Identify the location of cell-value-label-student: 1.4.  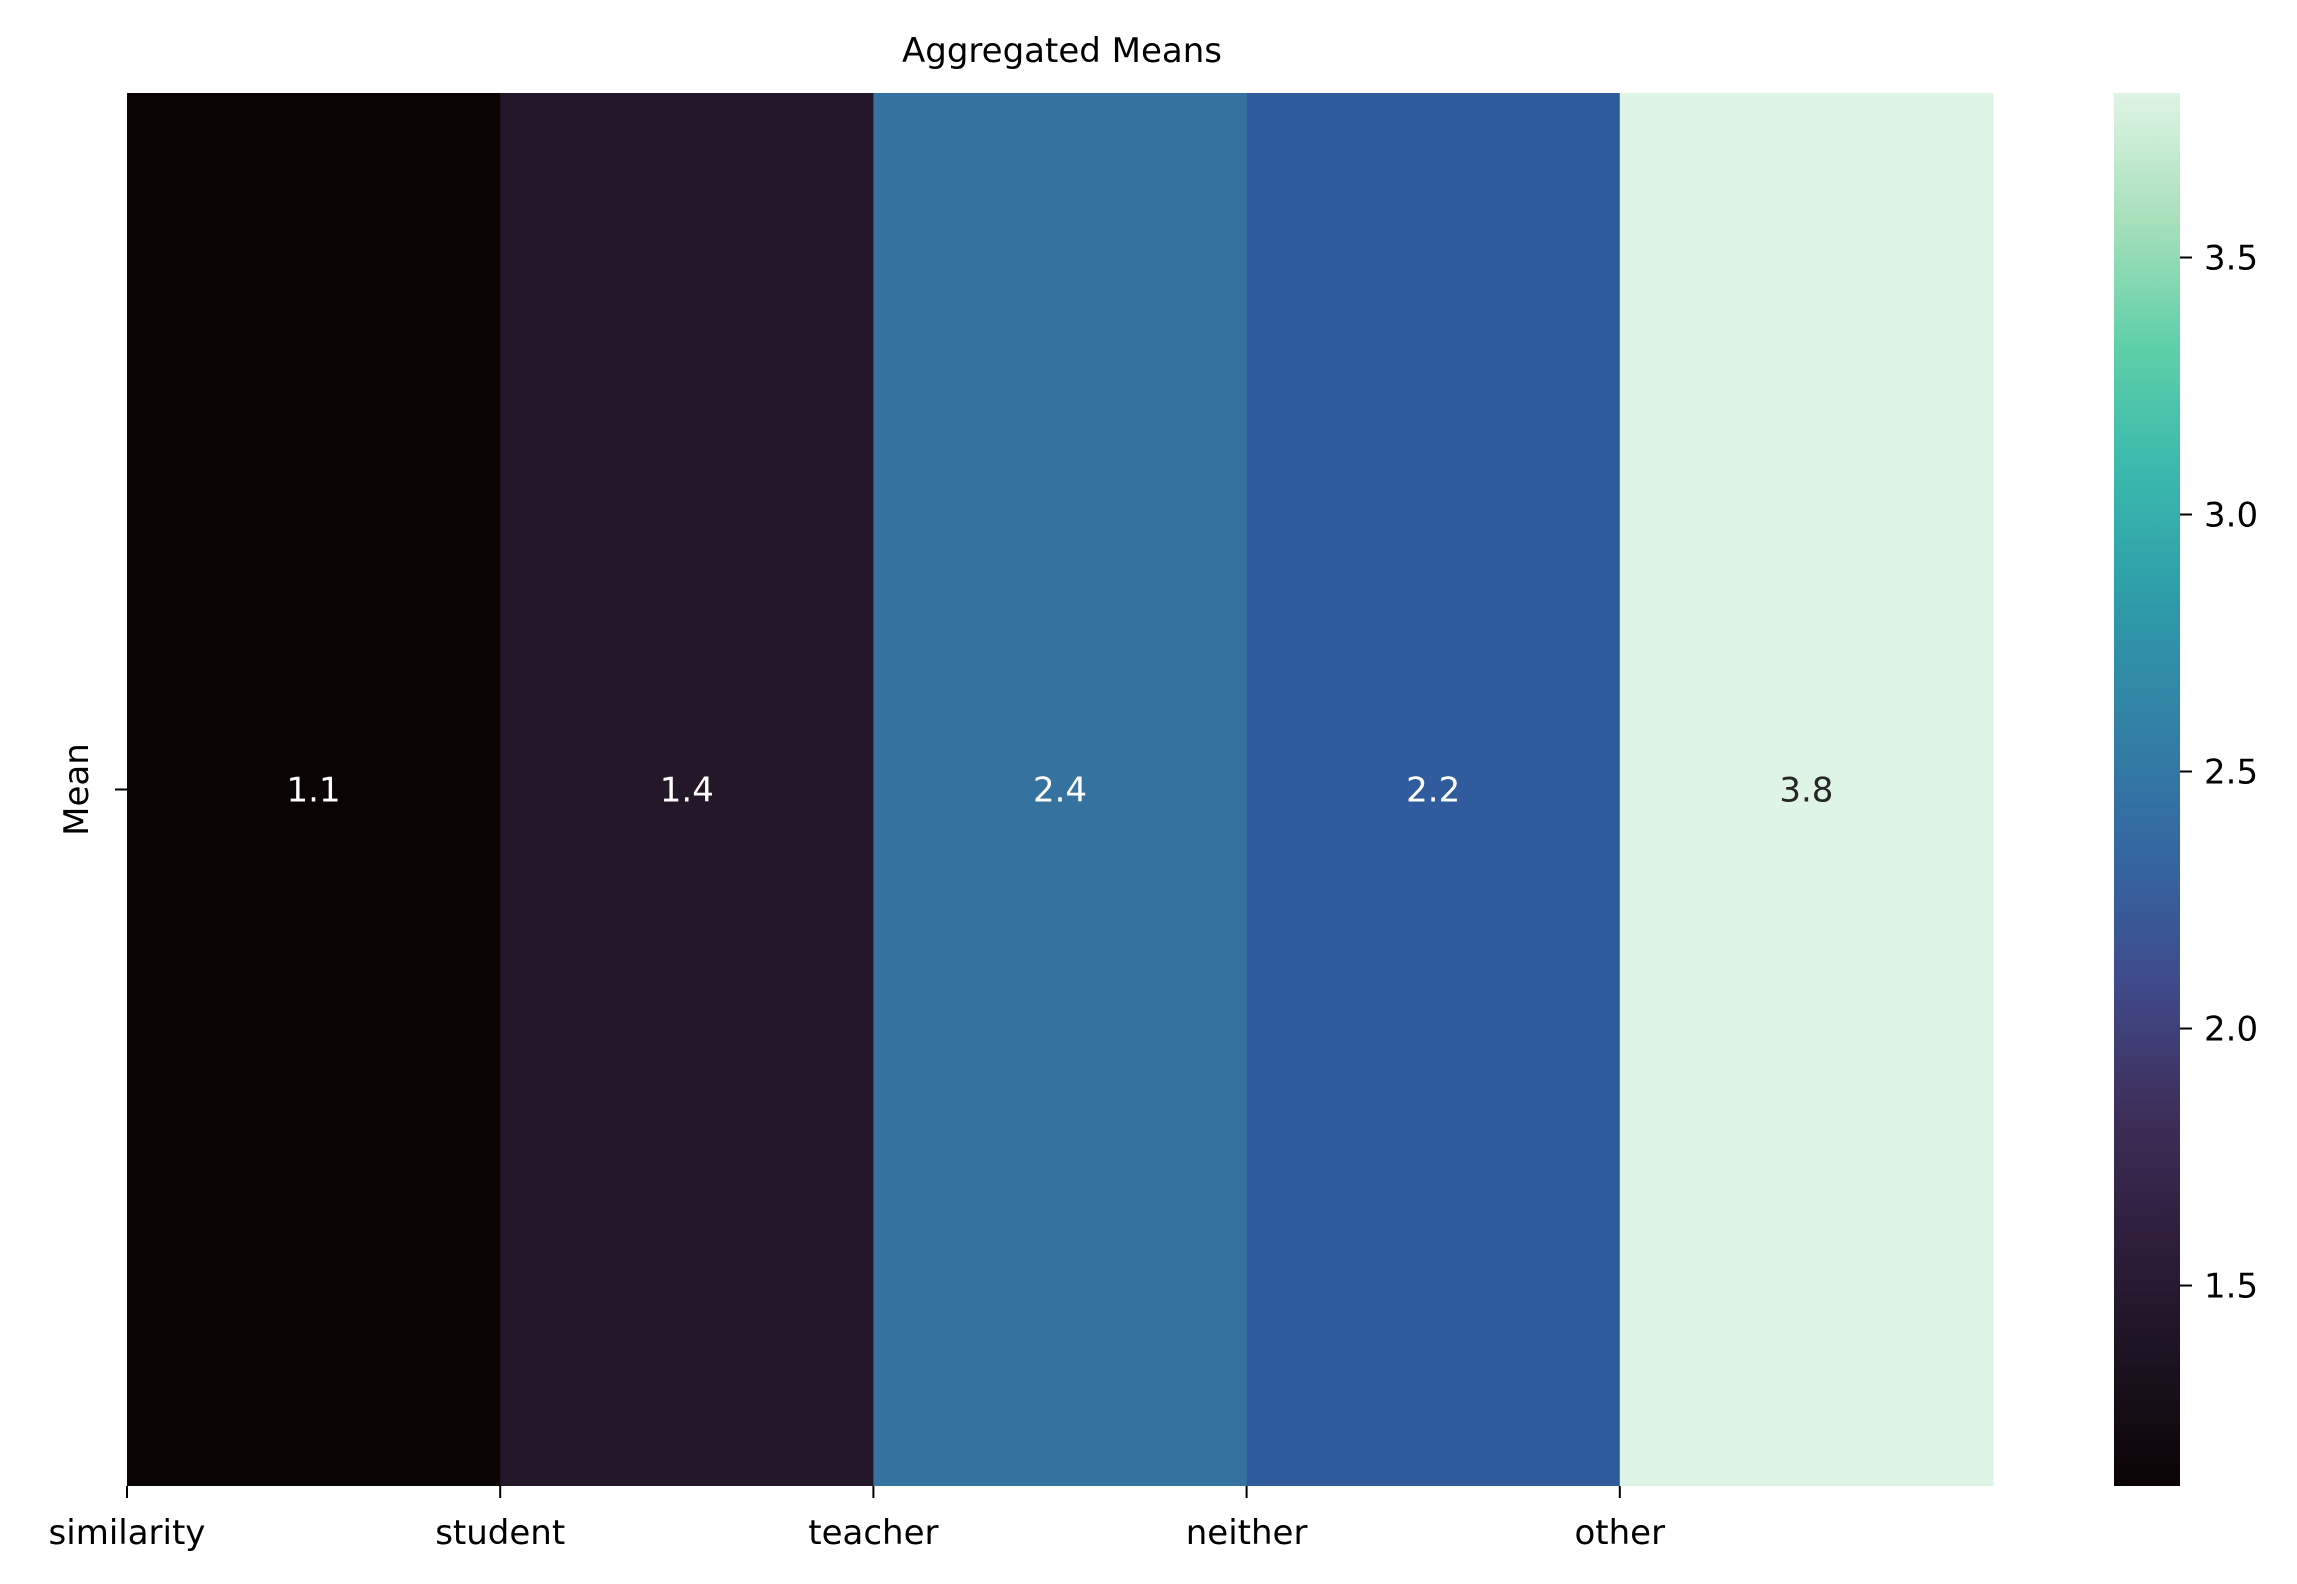
(687, 791).